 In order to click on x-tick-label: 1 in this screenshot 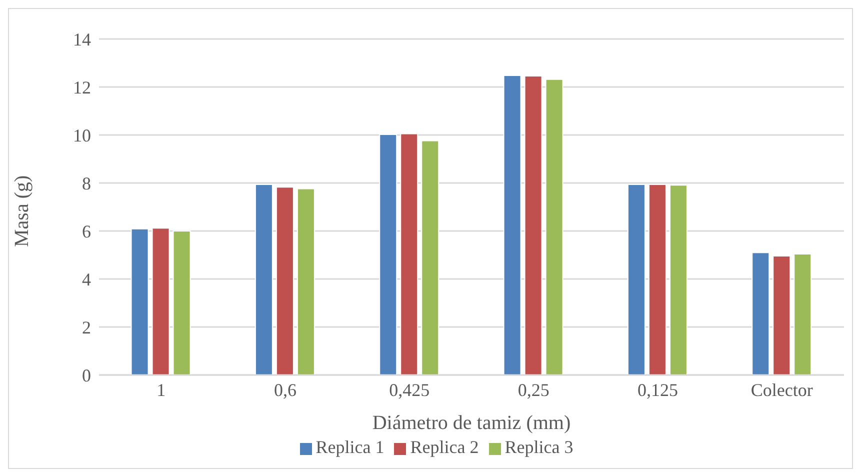, I will do `click(161, 390)`.